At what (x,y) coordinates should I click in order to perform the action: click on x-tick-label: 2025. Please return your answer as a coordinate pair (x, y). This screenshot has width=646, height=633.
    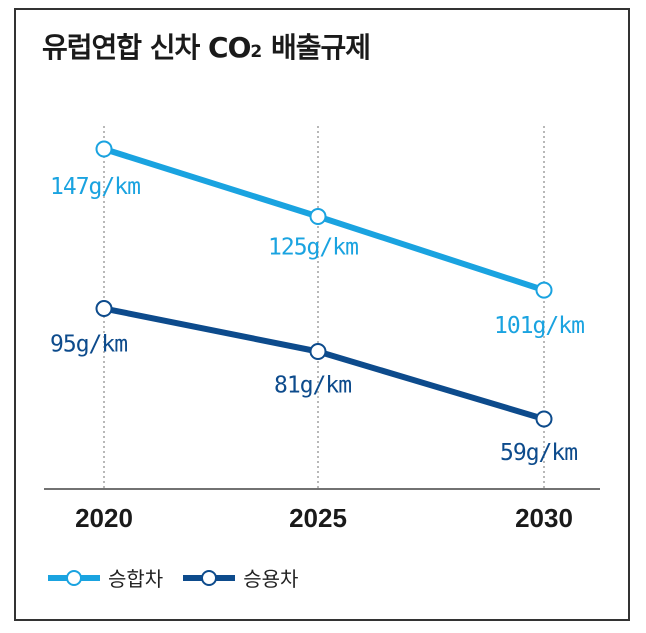
    Looking at the image, I should click on (318, 518).